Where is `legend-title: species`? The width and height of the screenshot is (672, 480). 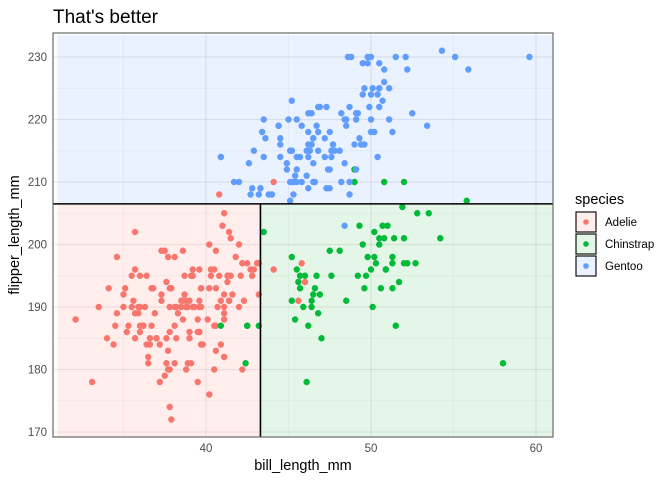
legend-title: species is located at coordinates (599, 200).